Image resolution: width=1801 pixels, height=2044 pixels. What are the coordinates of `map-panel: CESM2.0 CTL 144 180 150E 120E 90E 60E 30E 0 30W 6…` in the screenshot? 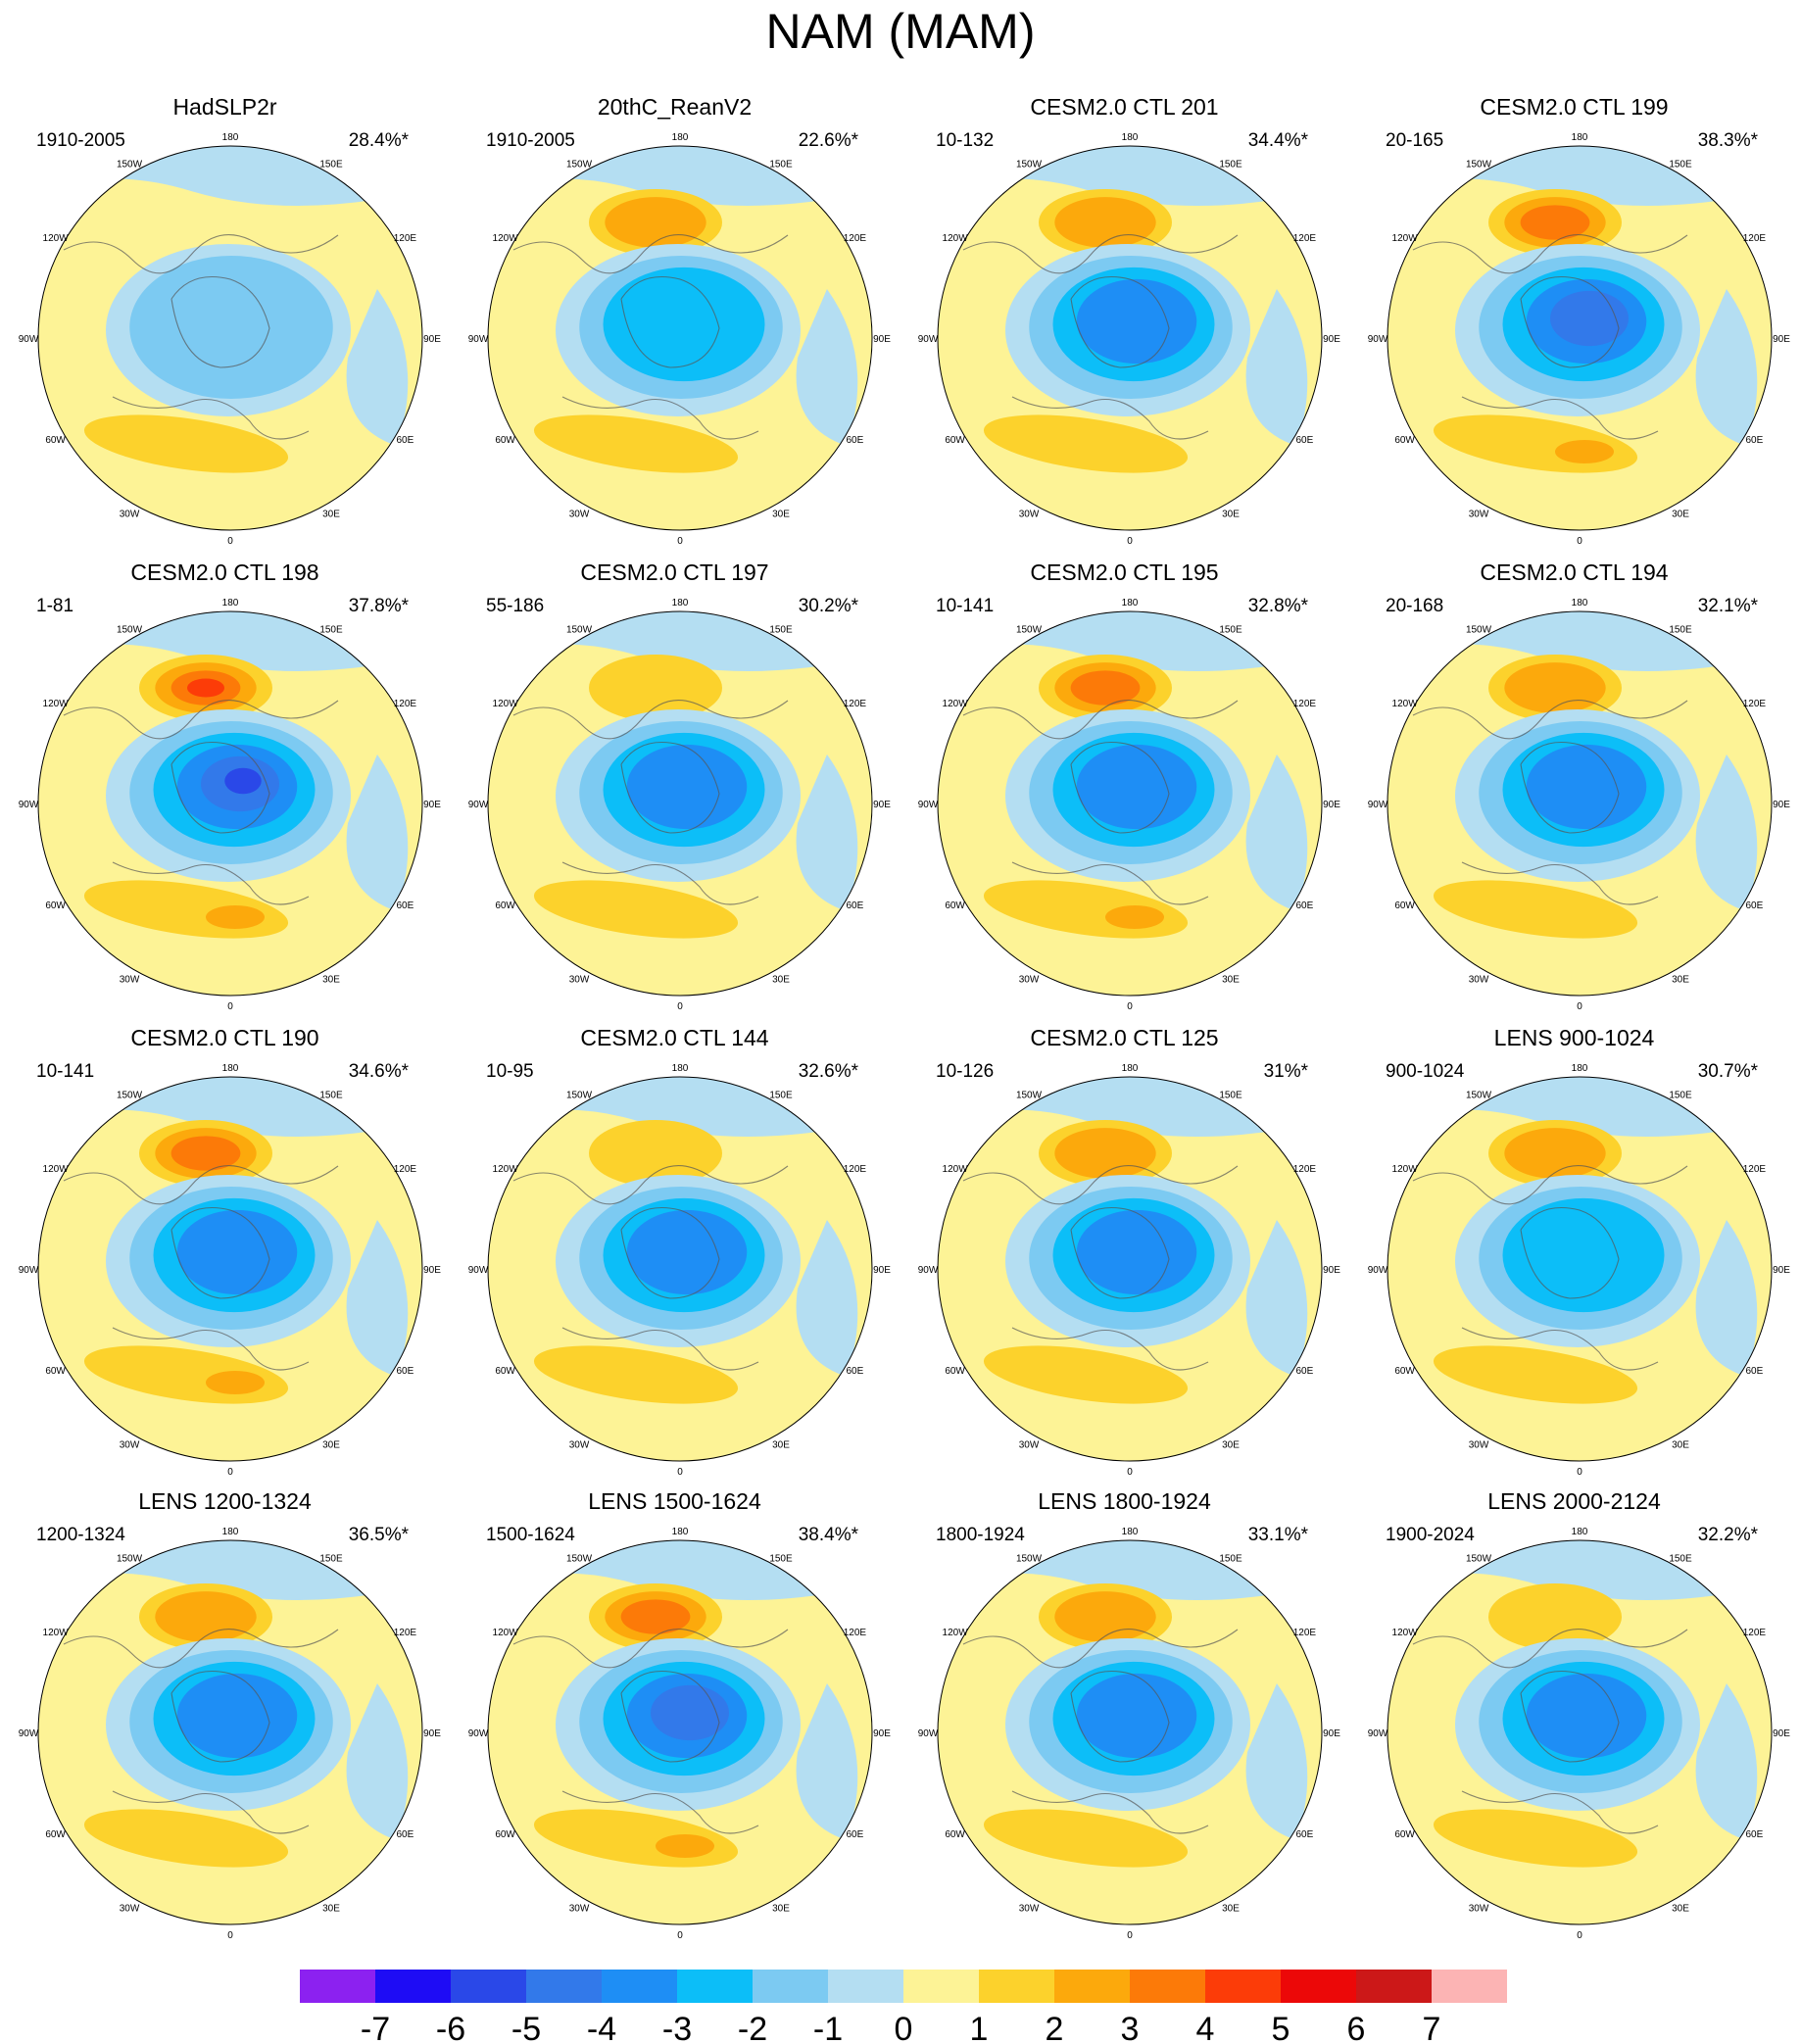 It's located at (675, 1254).